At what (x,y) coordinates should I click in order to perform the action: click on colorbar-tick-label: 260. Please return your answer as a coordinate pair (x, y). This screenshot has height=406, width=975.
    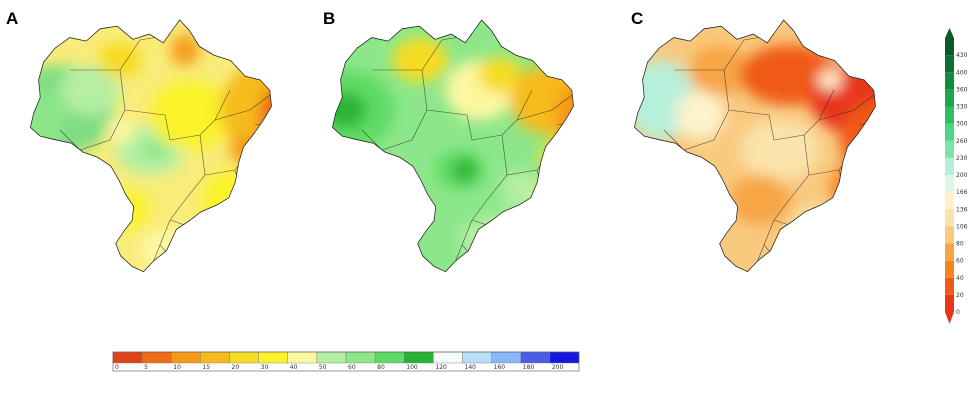
    Looking at the image, I should click on (962, 141).